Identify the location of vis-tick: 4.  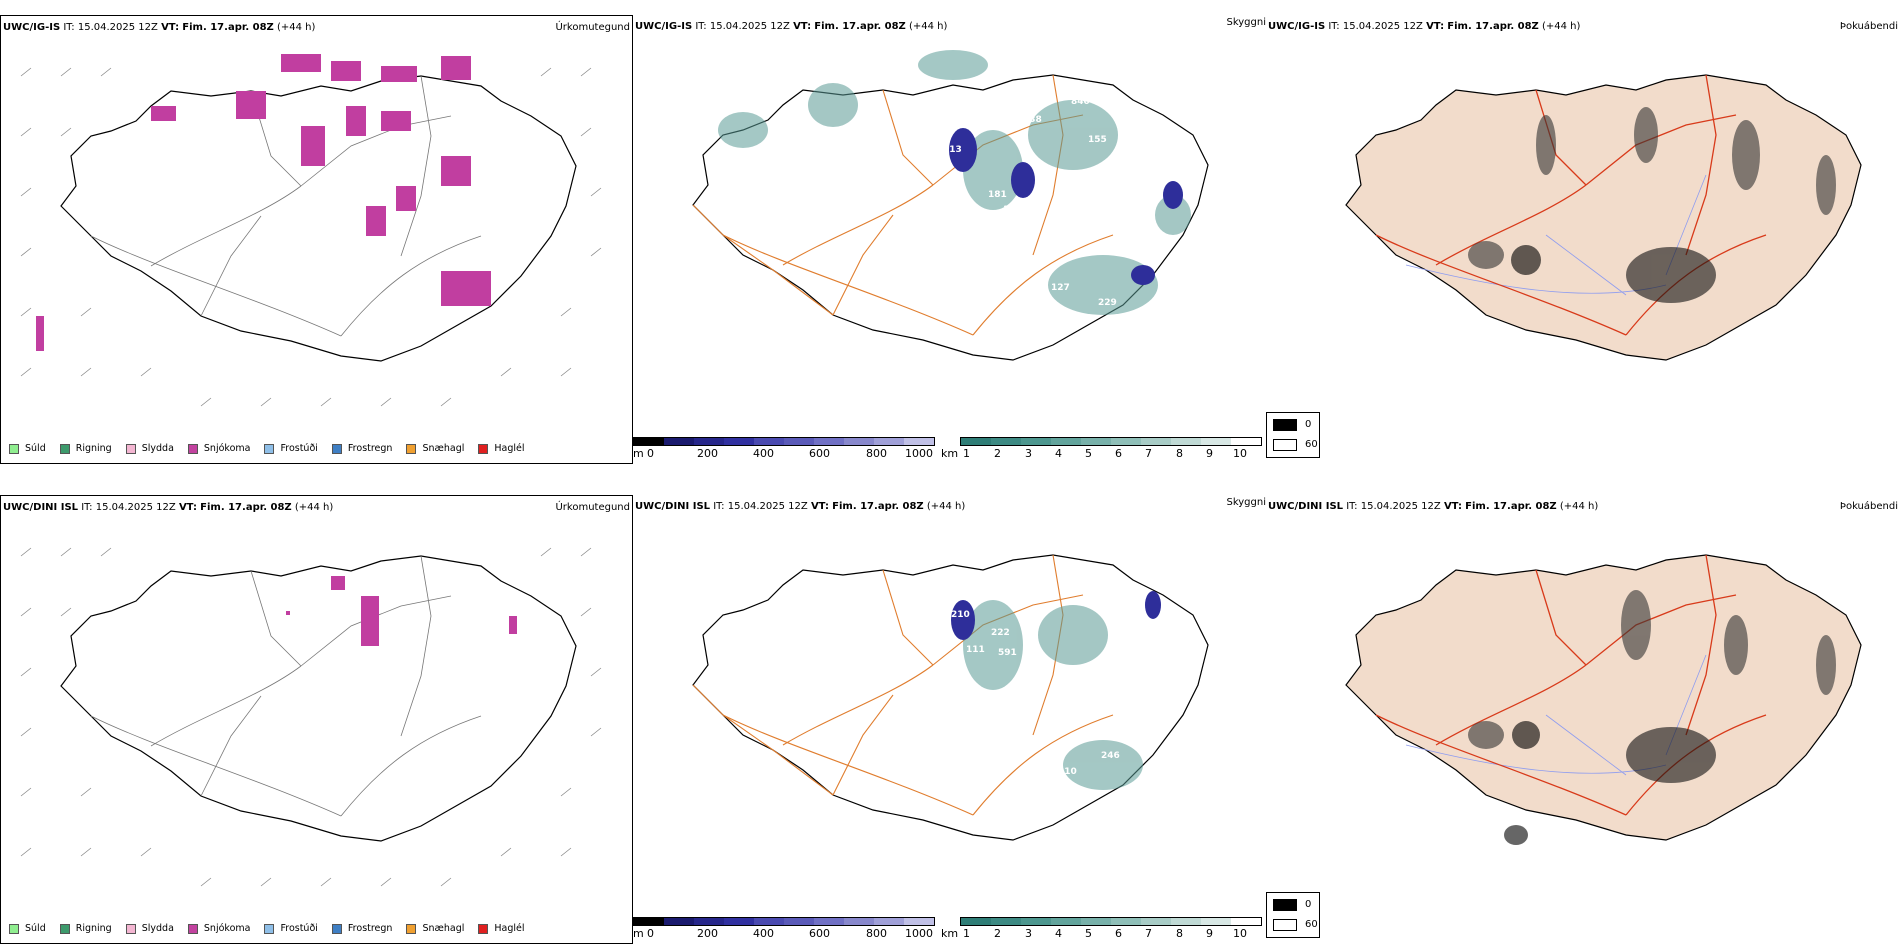
(1058, 453).